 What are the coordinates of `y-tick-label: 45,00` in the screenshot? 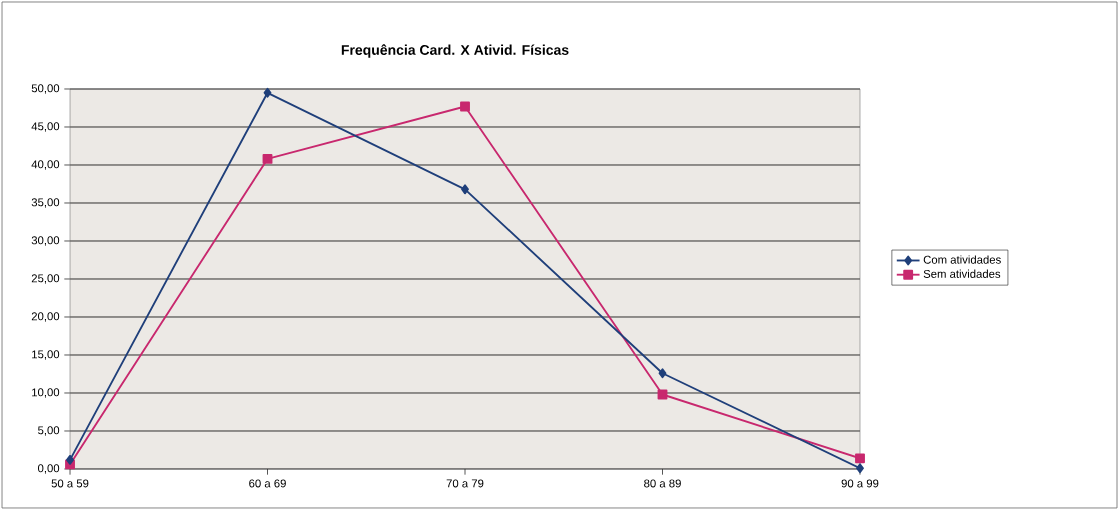 It's located at (45, 127).